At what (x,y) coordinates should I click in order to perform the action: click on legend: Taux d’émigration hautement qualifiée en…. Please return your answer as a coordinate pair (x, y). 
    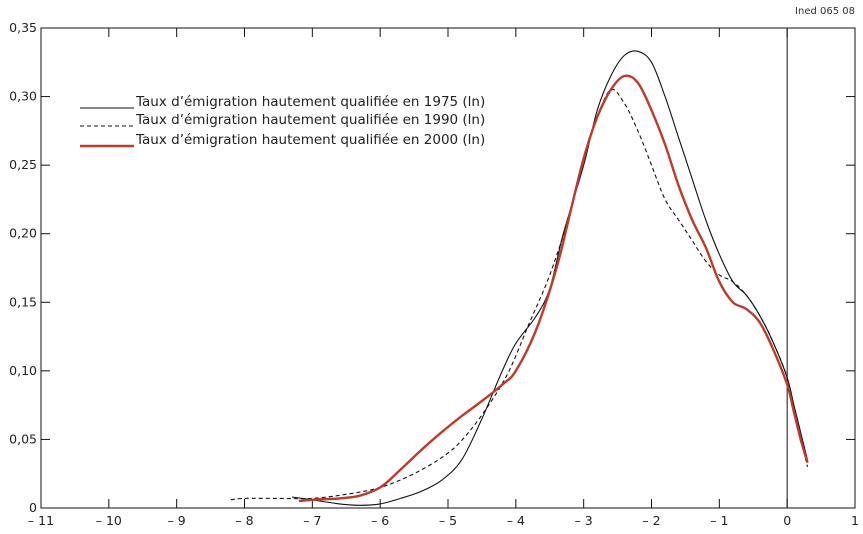
    Looking at the image, I should click on (282, 121).